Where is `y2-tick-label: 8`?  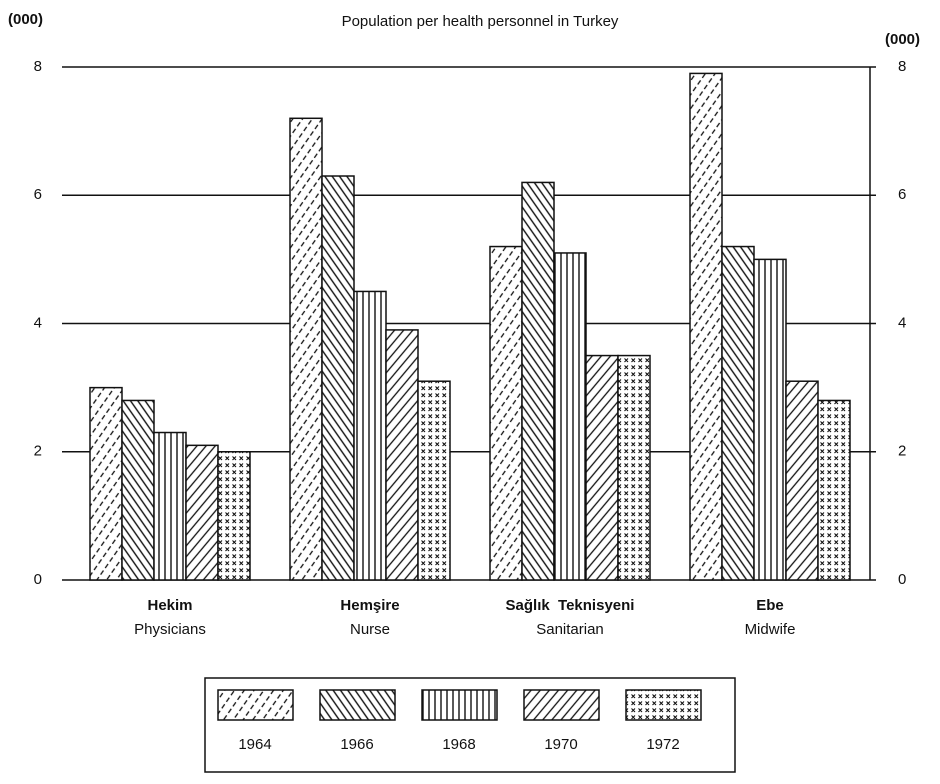
y2-tick-label: 8 is located at coordinates (902, 66).